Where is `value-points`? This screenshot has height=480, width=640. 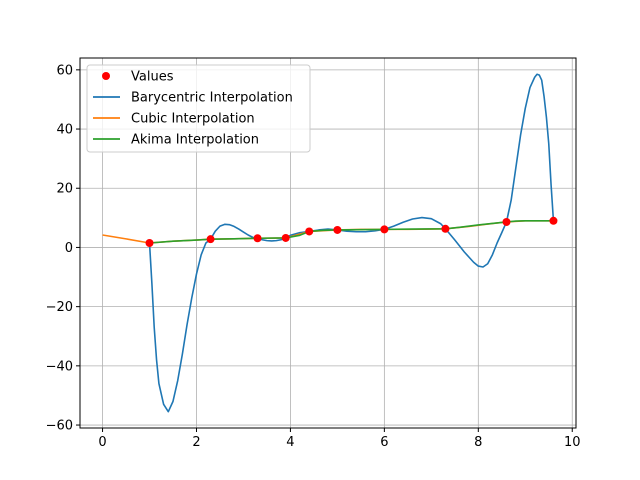 value-points is located at coordinates (351, 231).